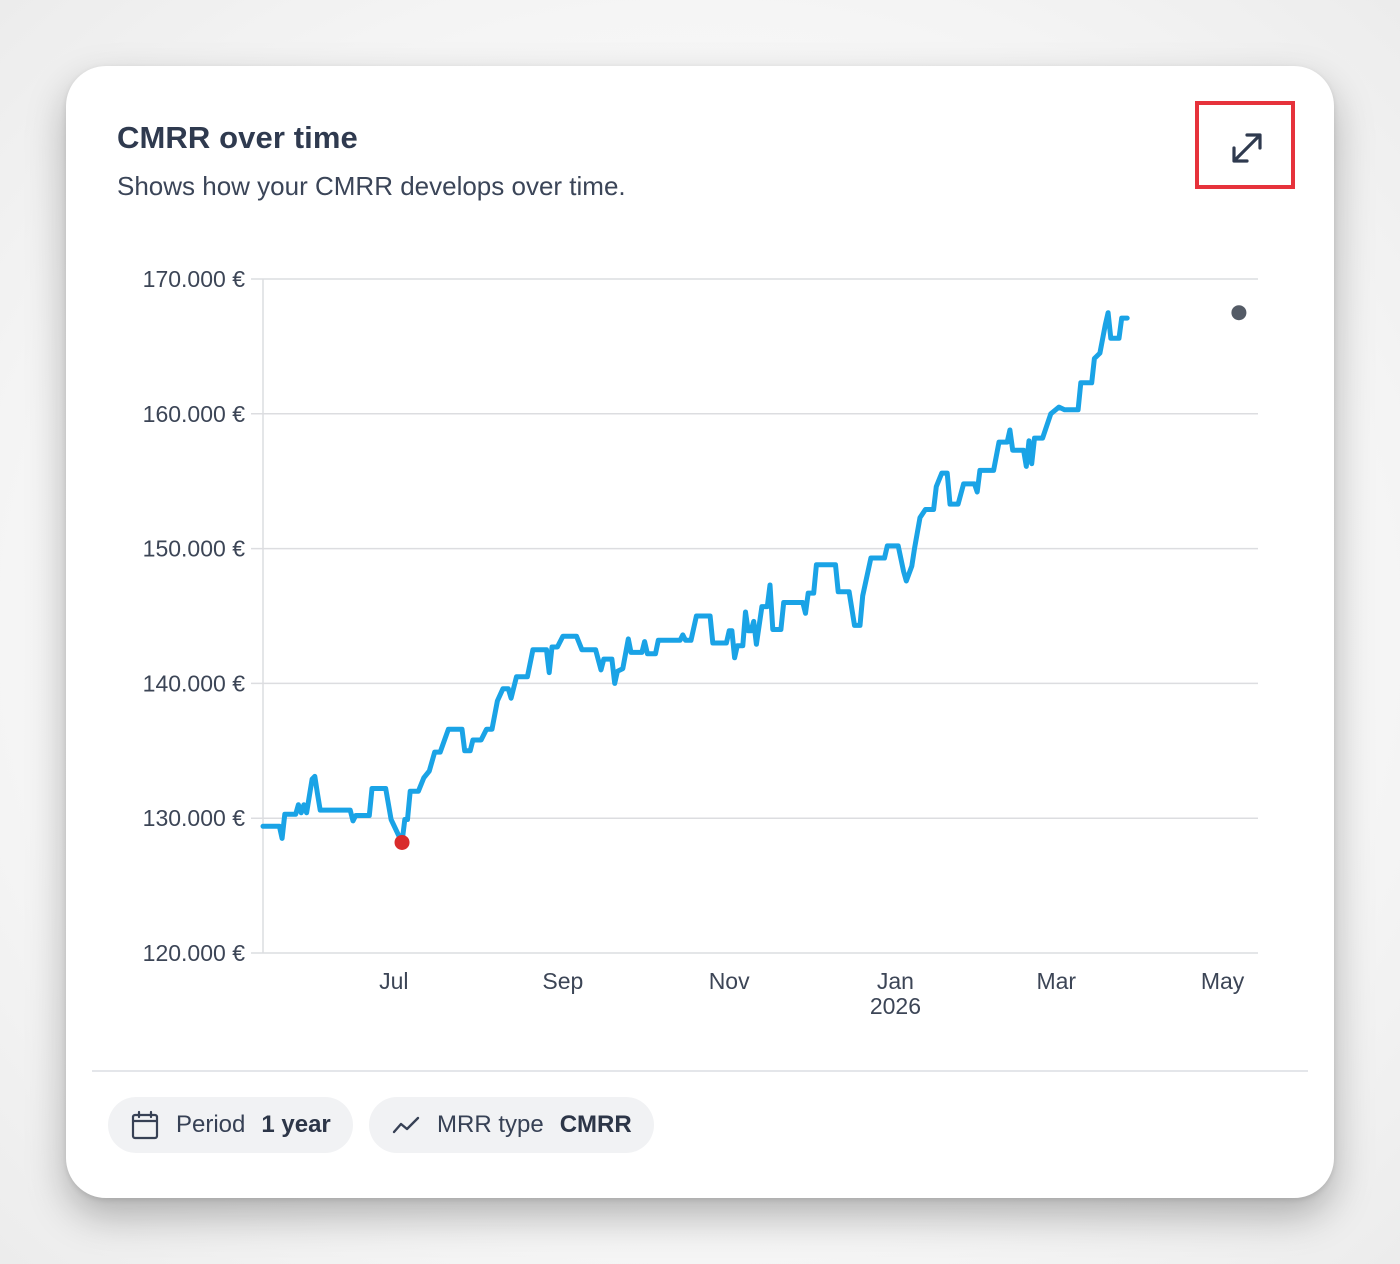  I want to click on x-tick-label: Sep, so click(562, 981).